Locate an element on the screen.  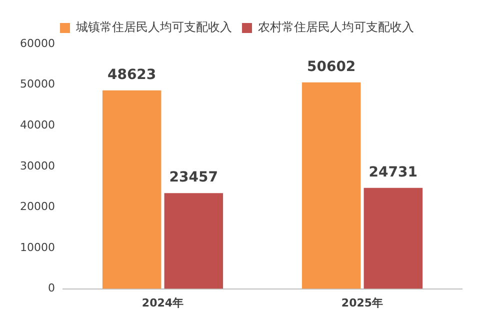
y-tick-label: 50000 is located at coordinates (37, 84).